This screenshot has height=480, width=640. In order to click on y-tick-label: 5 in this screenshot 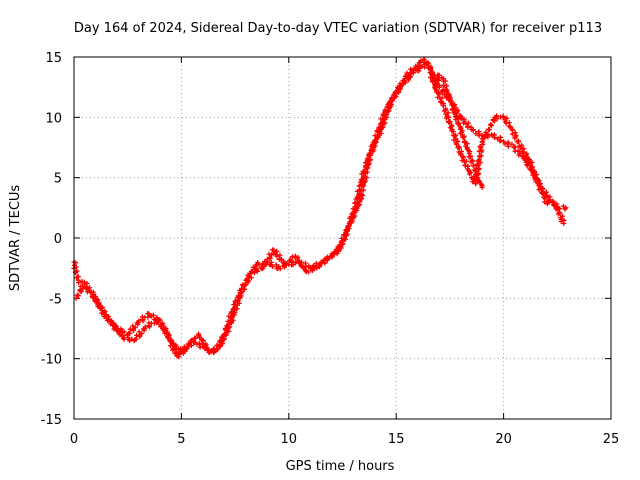, I will do `click(58, 179)`.